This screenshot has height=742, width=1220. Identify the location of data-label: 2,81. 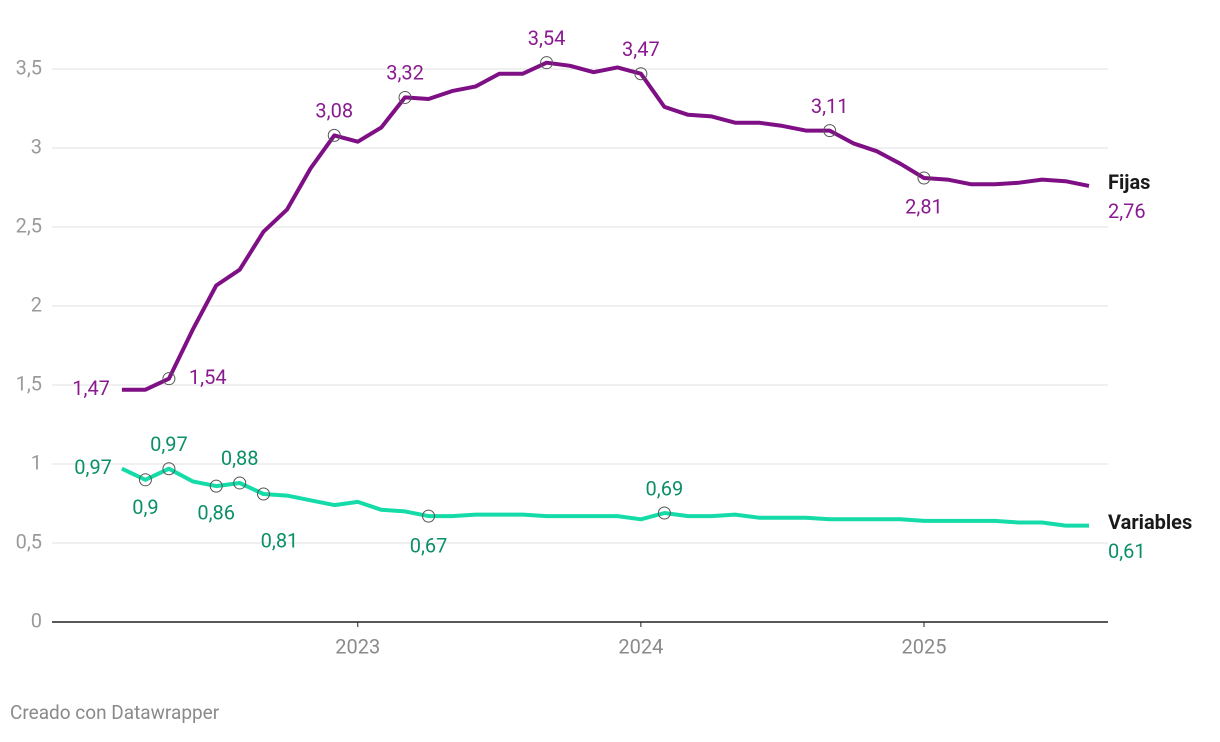
(924, 206).